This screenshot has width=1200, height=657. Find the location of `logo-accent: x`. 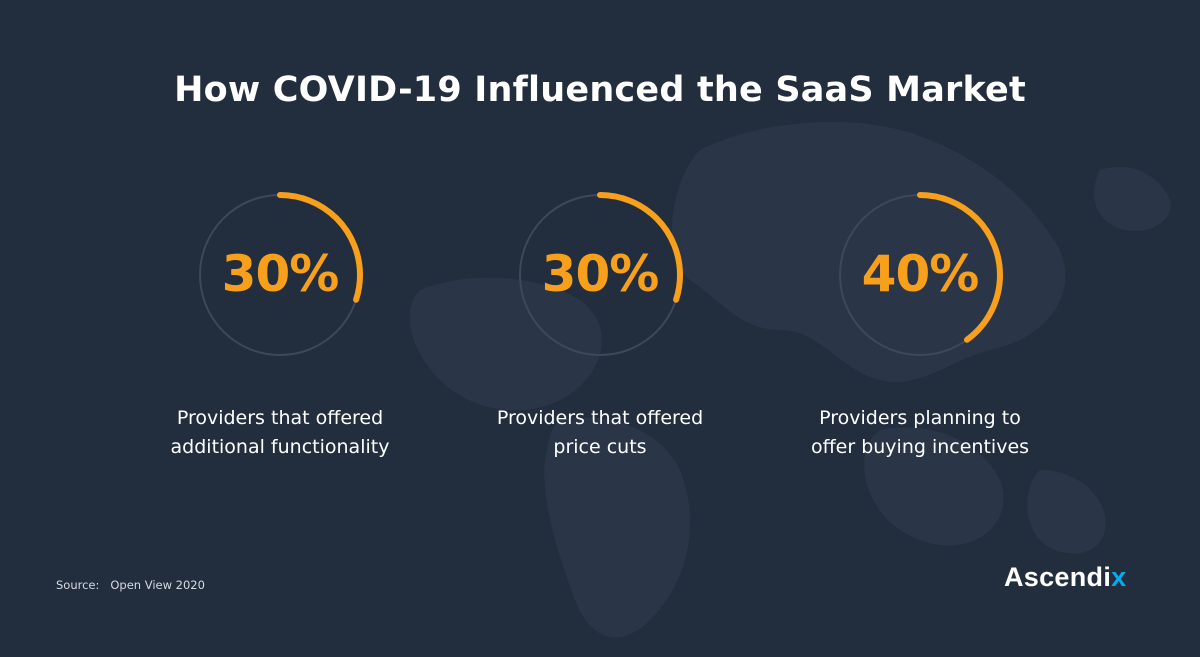

logo-accent: x is located at coordinates (1119, 577).